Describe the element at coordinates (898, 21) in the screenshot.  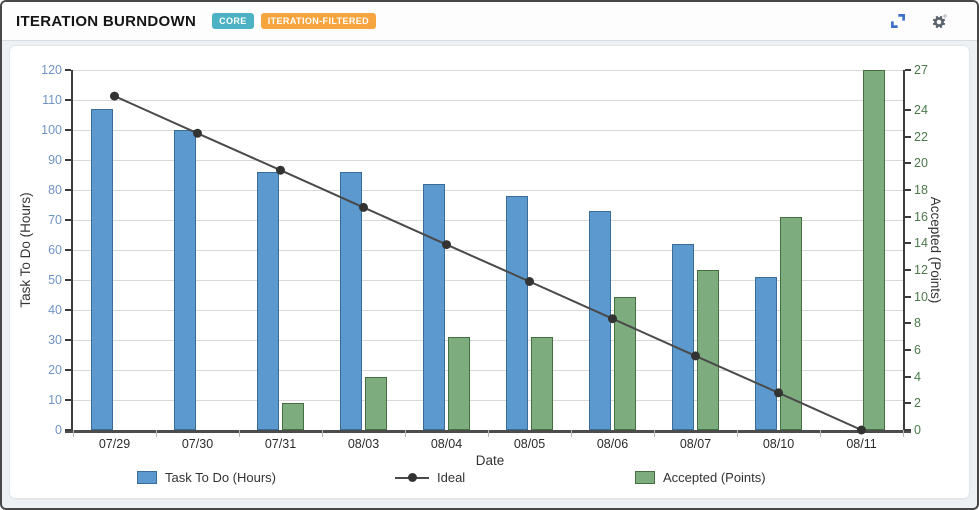
I see `expand-icon` at that location.